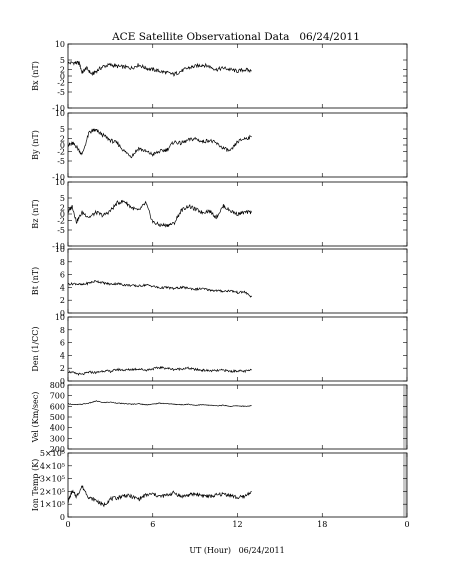 This screenshot has width=453, height=566. I want to click on series-line-ion-temp, so click(159, 496).